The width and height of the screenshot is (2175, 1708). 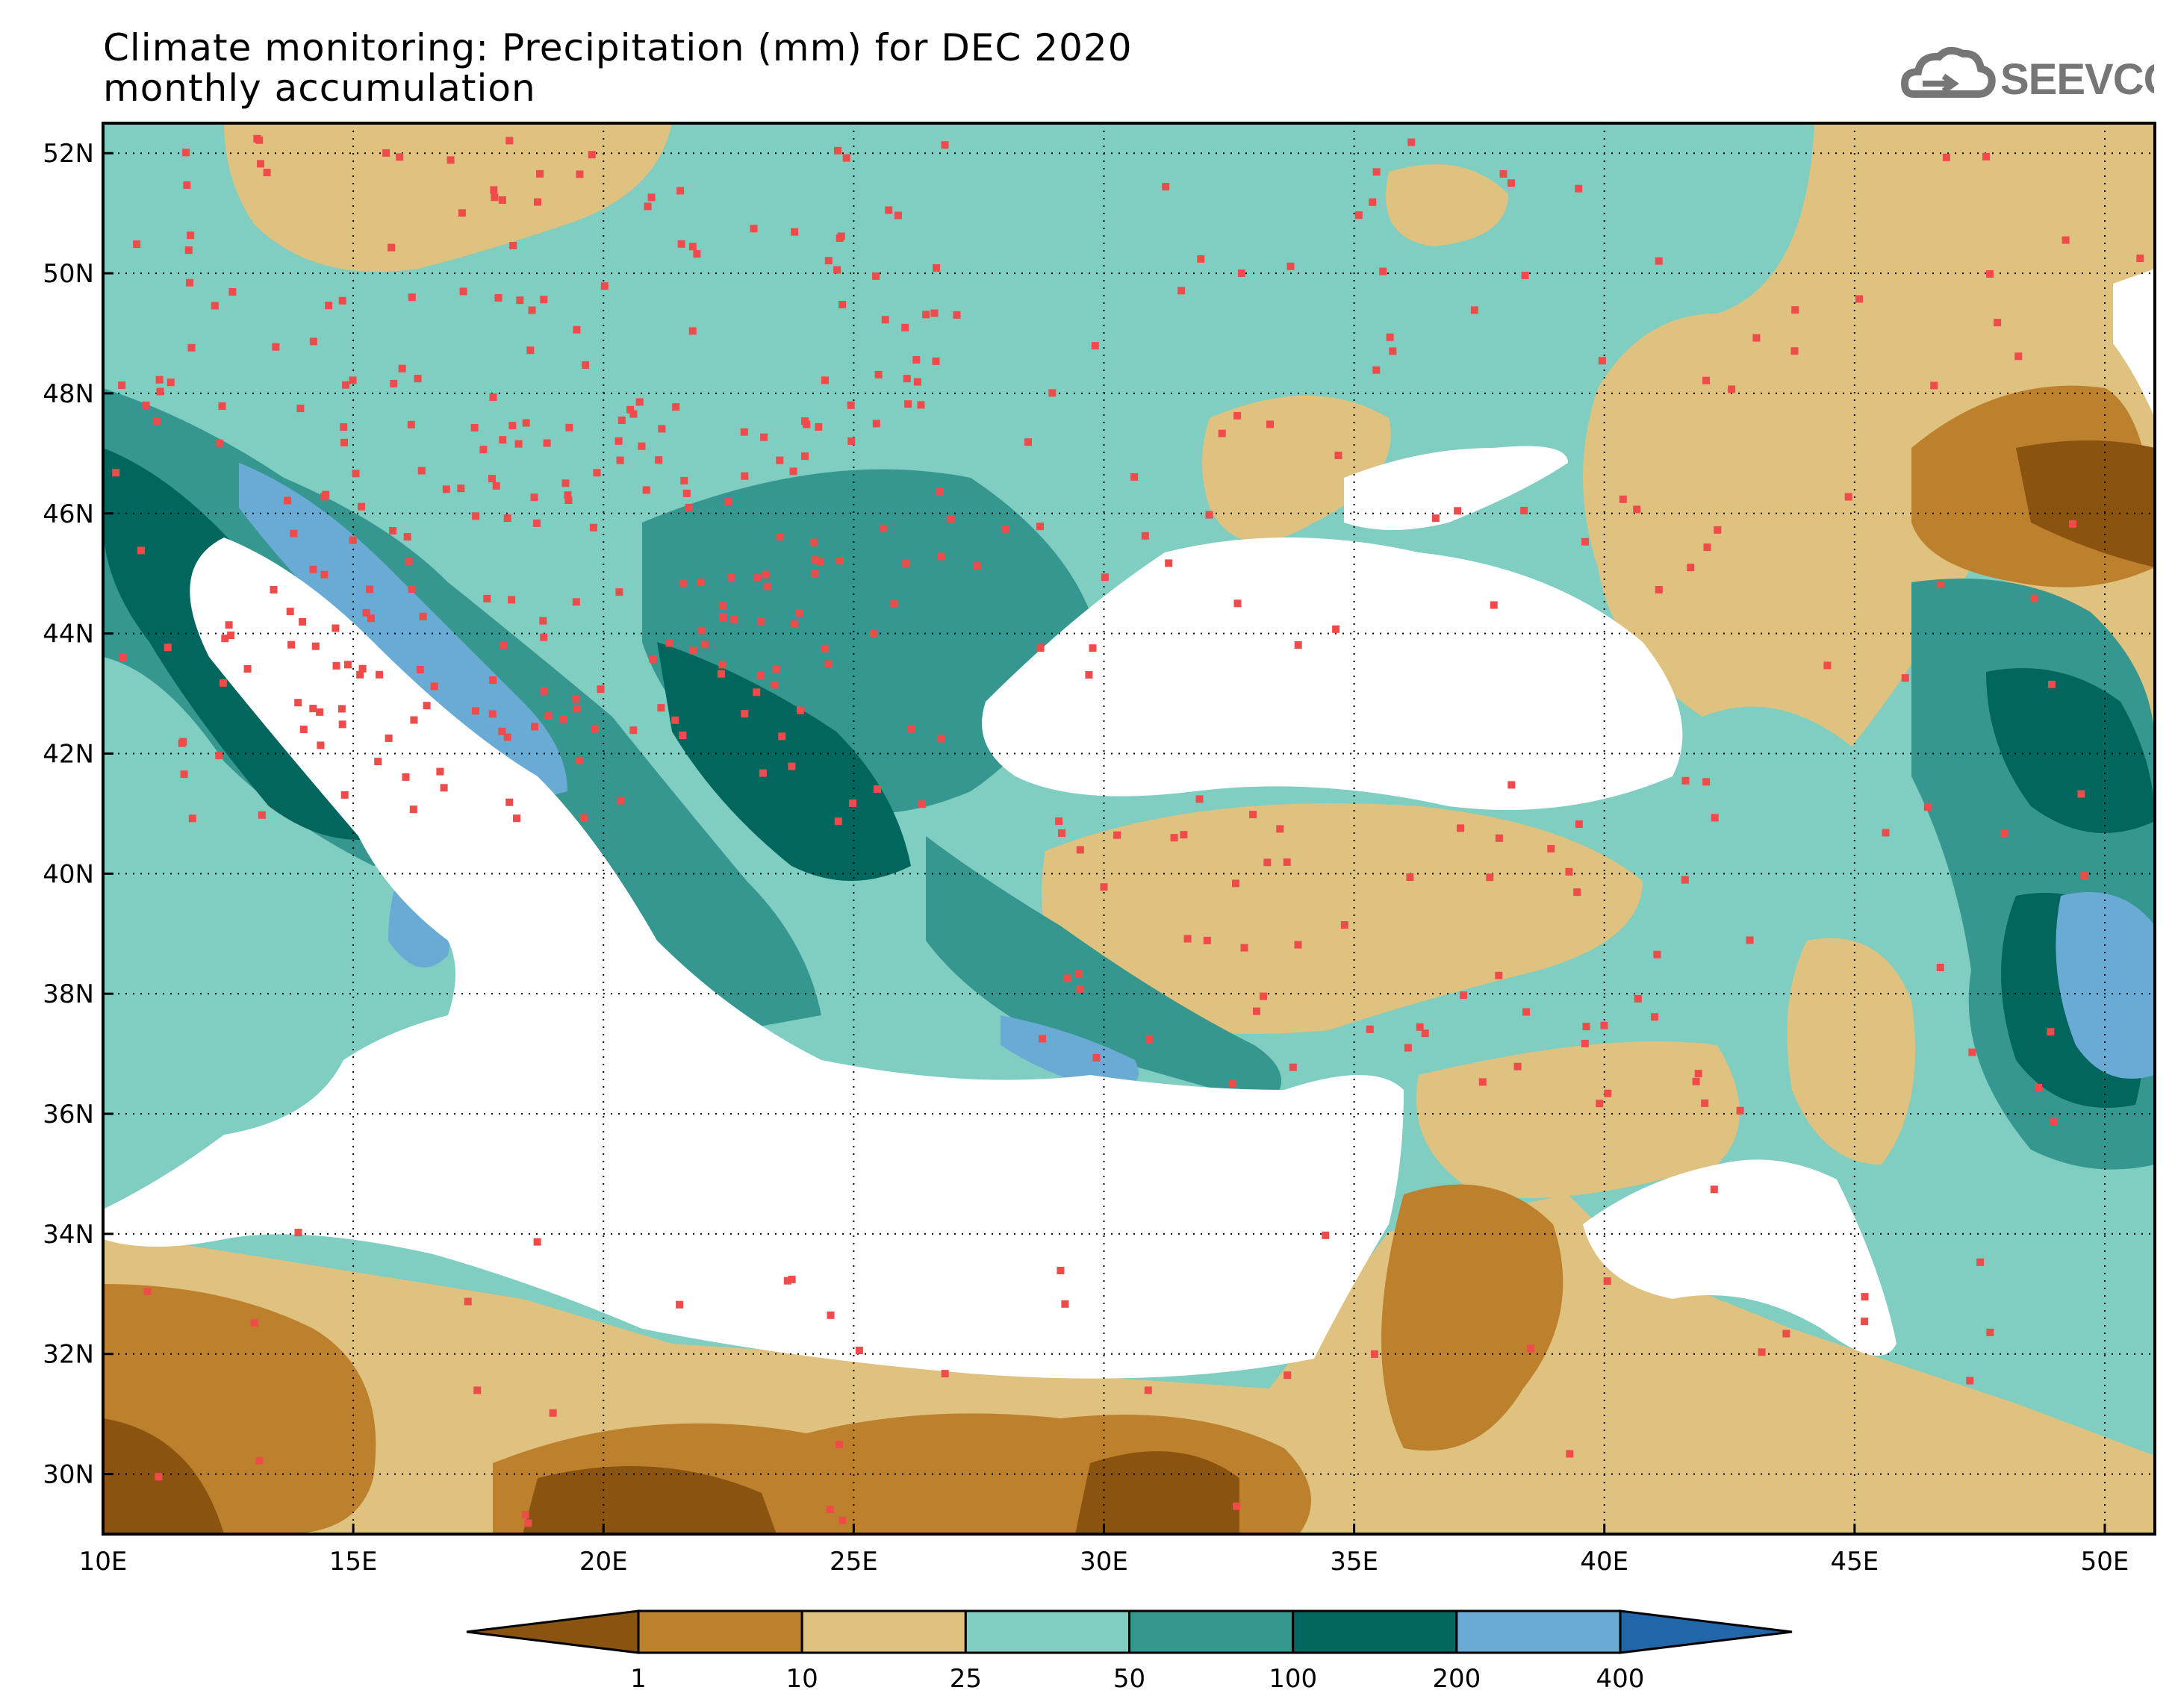 I want to click on colorbar-label: 10, so click(x=802, y=1679).